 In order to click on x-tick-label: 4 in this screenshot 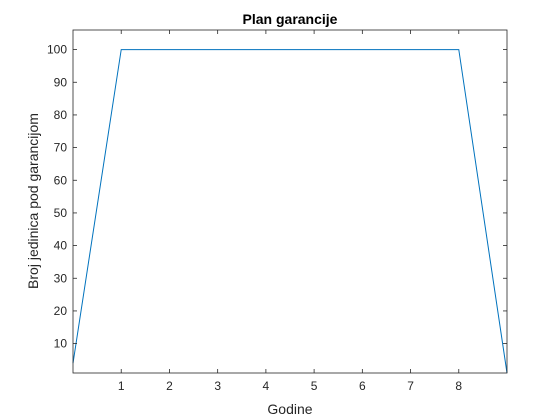, I will do `click(266, 386)`.